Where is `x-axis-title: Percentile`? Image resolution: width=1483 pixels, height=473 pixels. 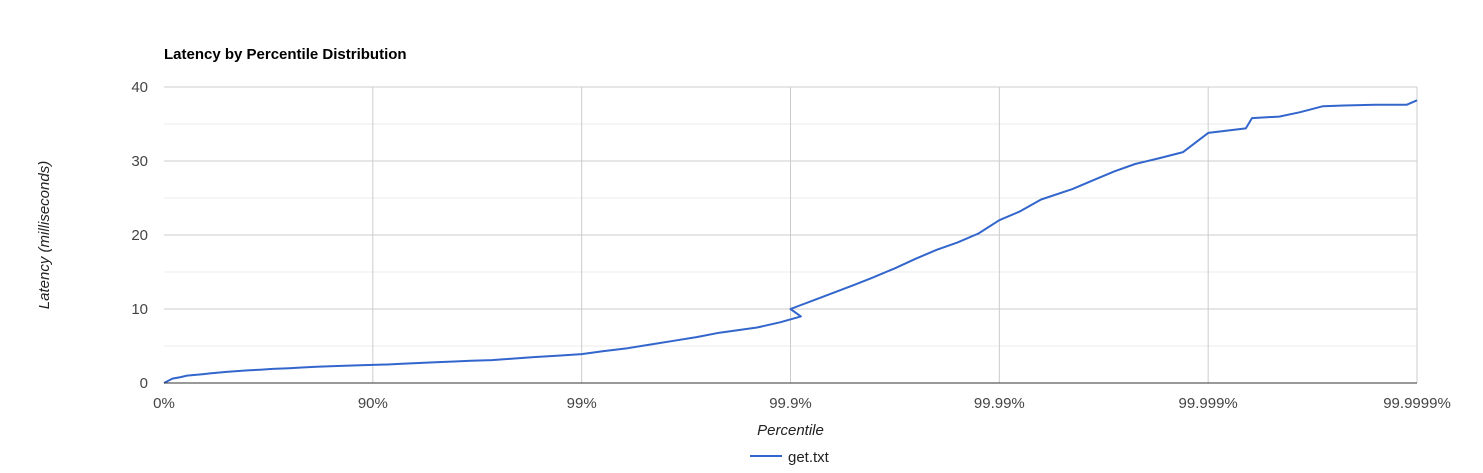
x-axis-title: Percentile is located at coordinates (790, 430).